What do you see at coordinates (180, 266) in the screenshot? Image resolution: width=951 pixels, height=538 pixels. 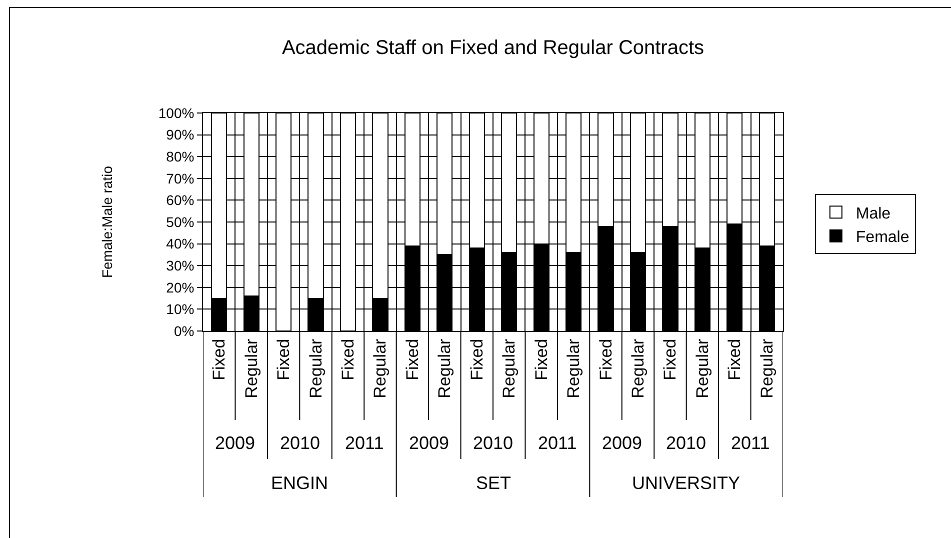 I see `y-tick-label: 30%` at bounding box center [180, 266].